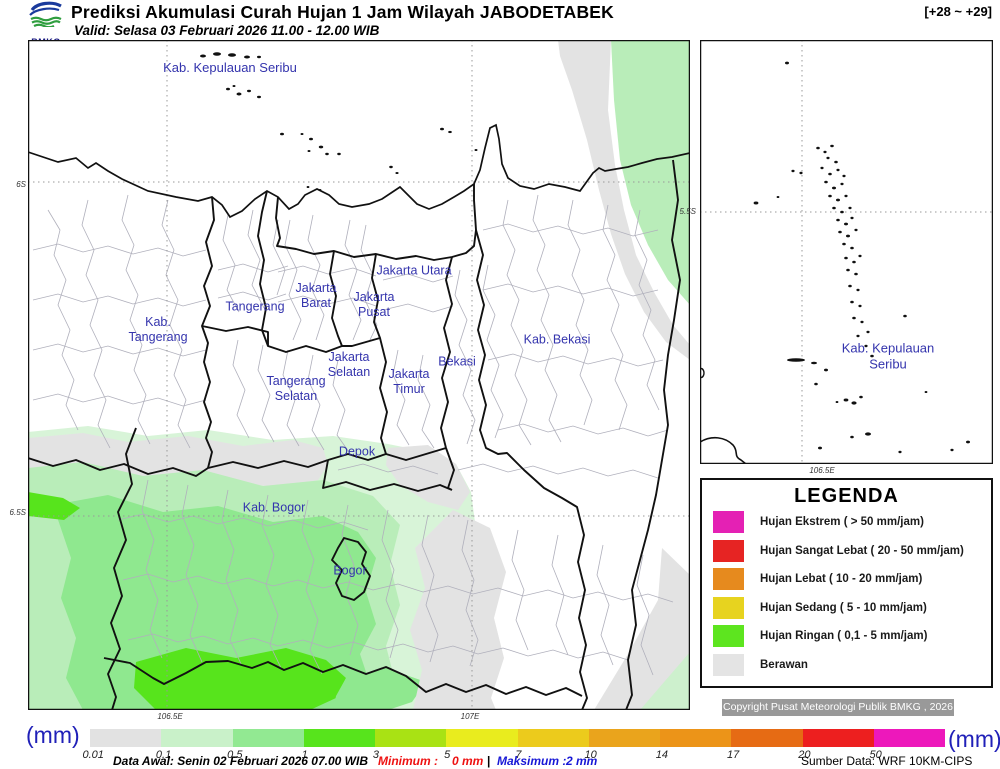  Describe the element at coordinates (842, 522) in the screenshot. I see `legend-label-ekstrem: Hujan Ekstrem ( > 50 mm/jam)` at that location.